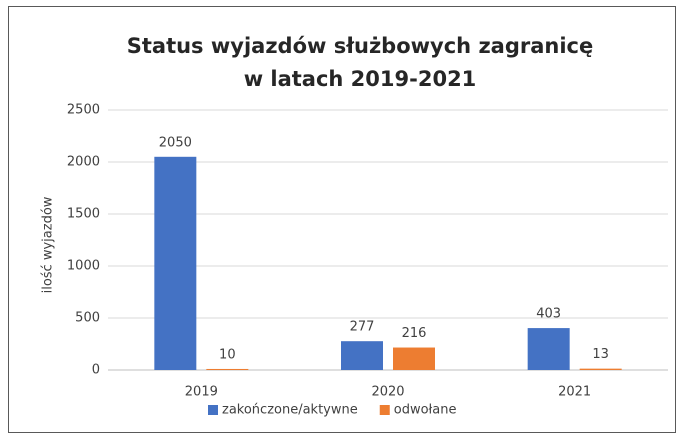 This screenshot has height=437, width=684. I want to click on legend-label: zakończone/aktywne, so click(290, 410).